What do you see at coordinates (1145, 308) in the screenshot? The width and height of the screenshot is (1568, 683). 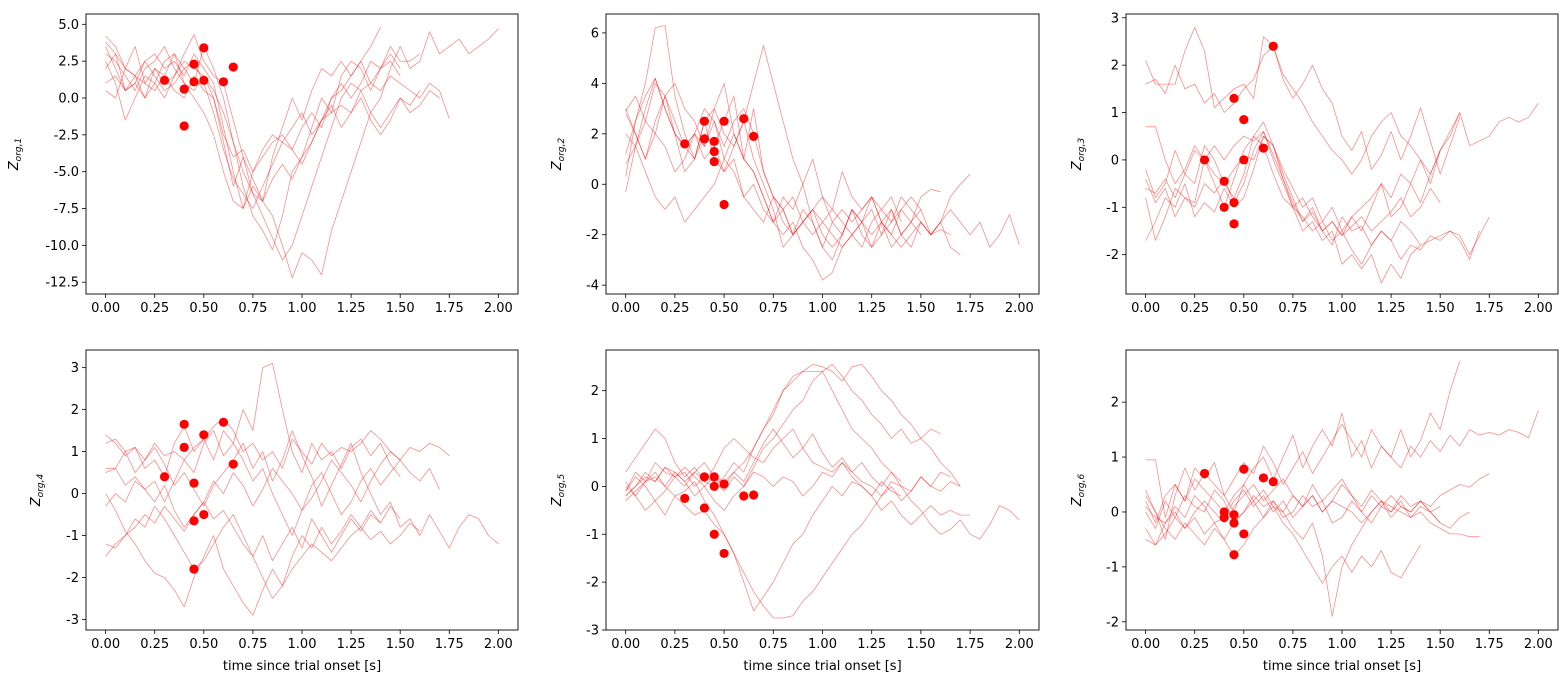 I see `x-tick-label: 0.00` at bounding box center [1145, 308].